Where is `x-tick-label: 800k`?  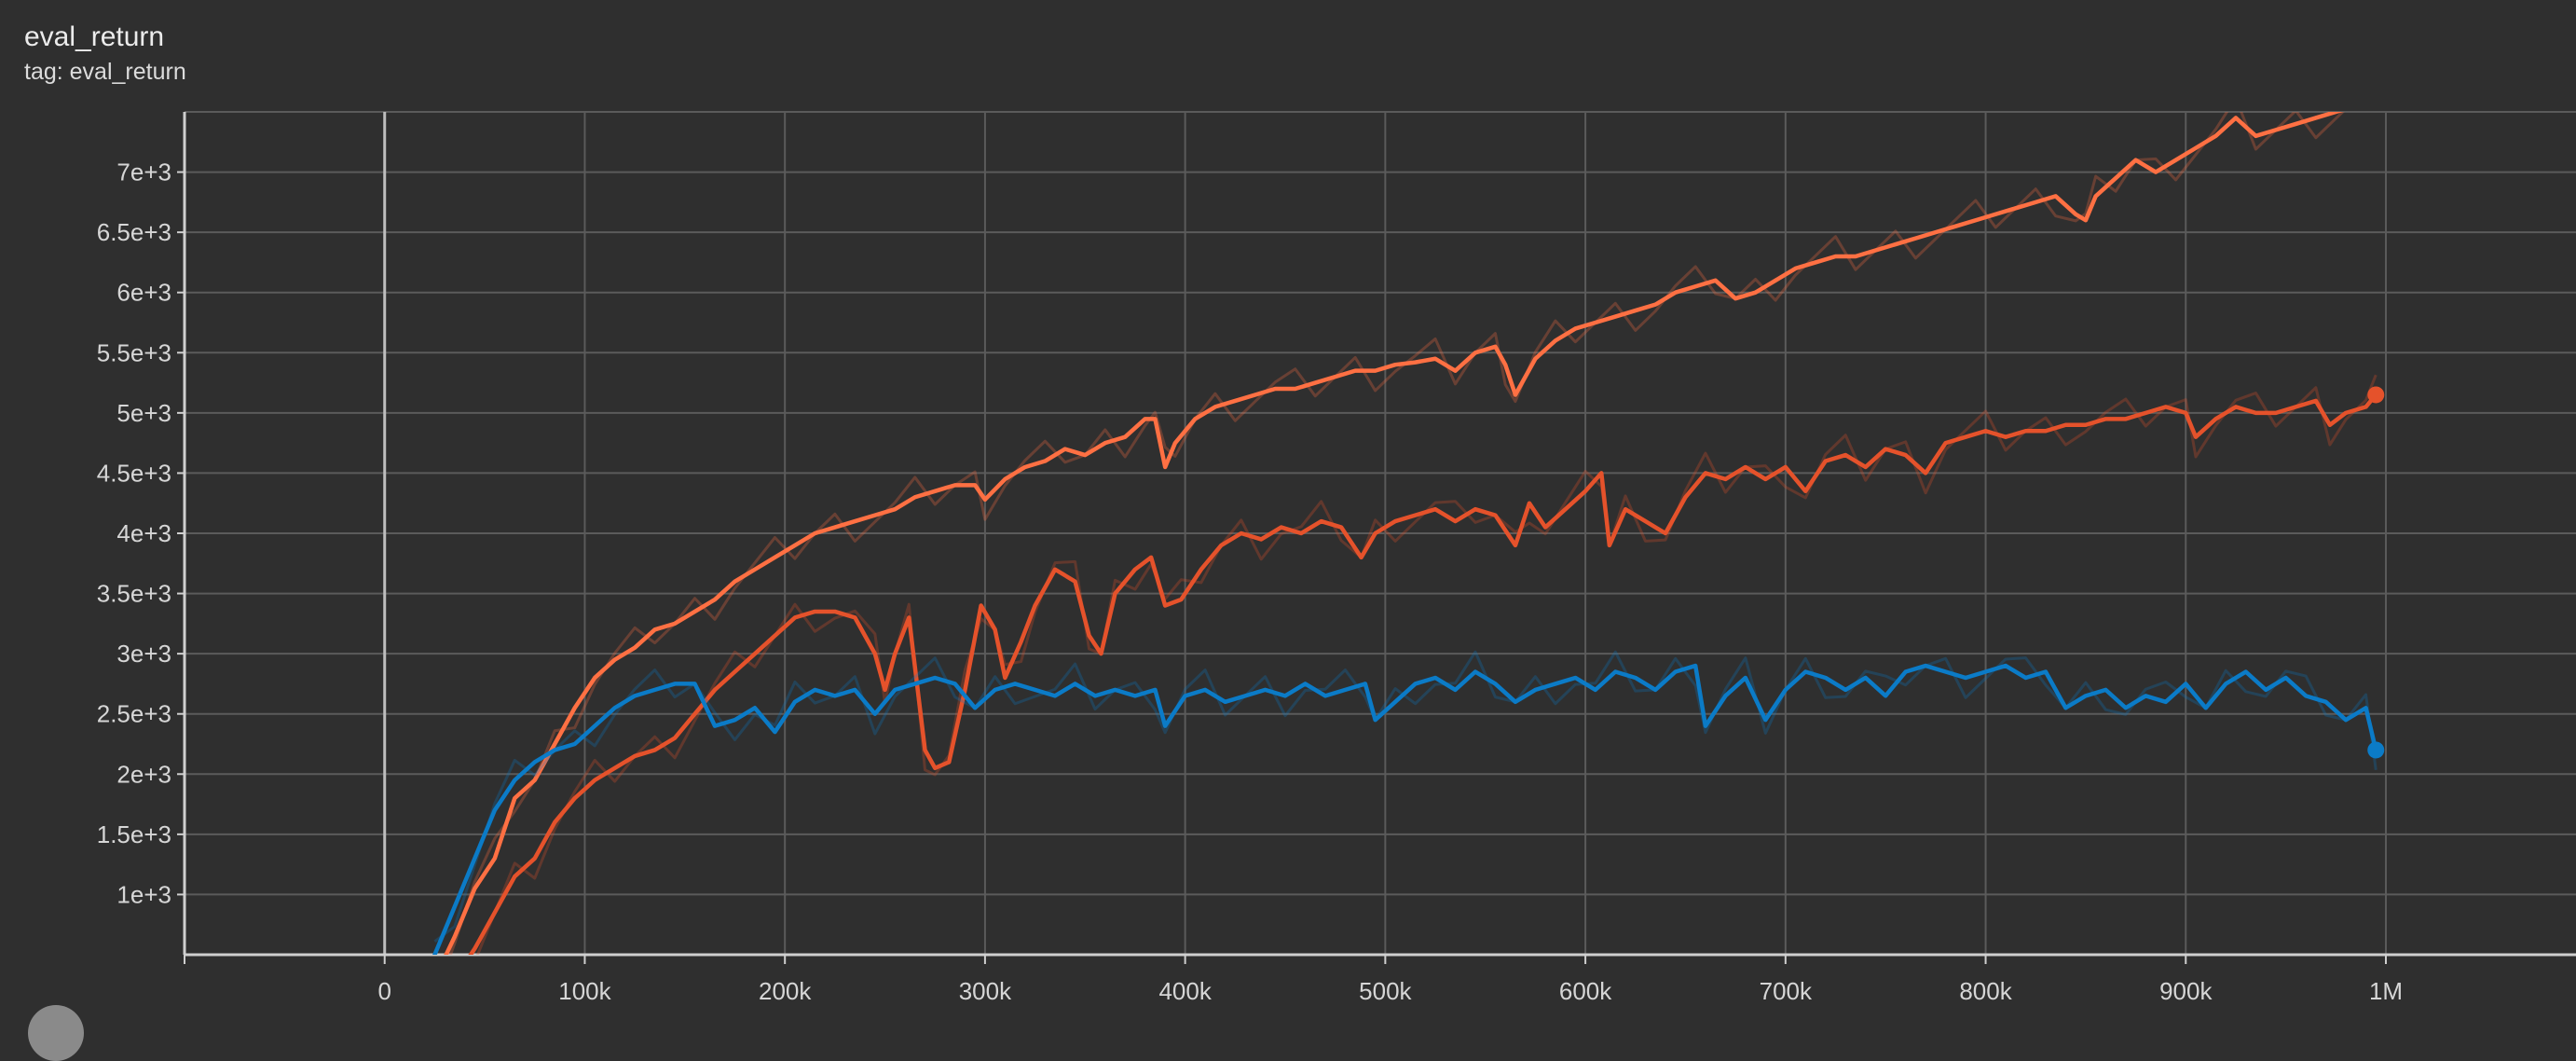 x-tick-label: 800k is located at coordinates (1985, 991).